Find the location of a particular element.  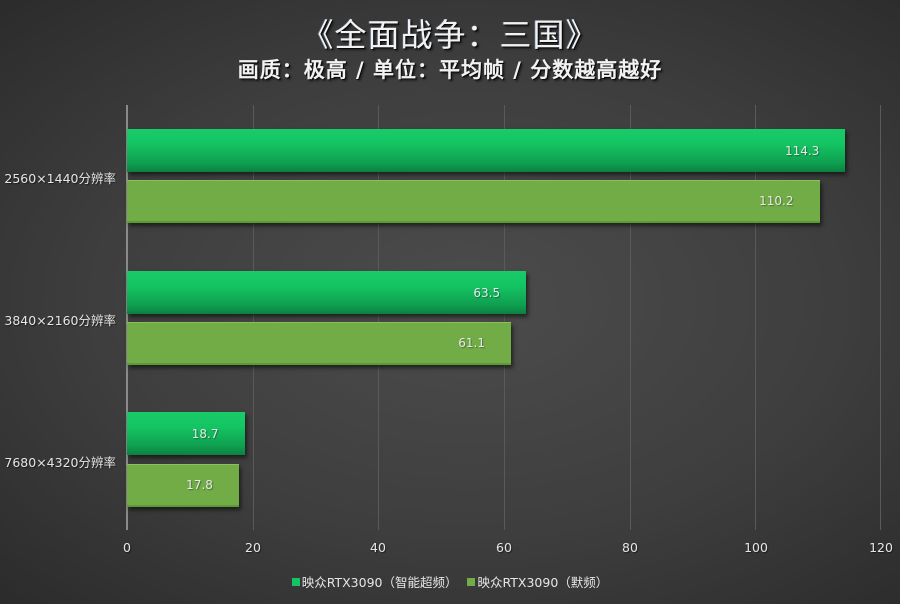

category-label-3840: 3840×2160分辨率 is located at coordinates (60, 320).